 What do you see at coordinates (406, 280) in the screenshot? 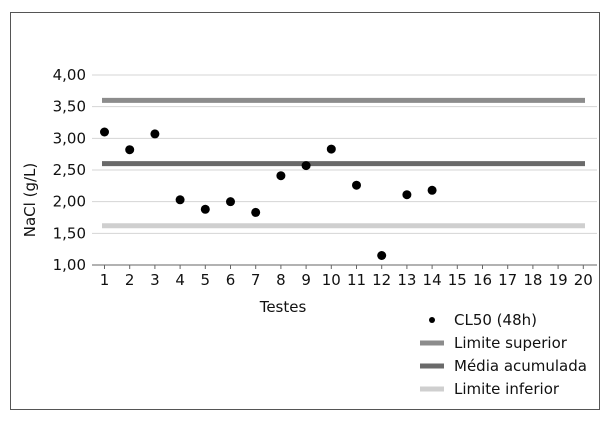
I see `x-tick-label: 13` at bounding box center [406, 280].